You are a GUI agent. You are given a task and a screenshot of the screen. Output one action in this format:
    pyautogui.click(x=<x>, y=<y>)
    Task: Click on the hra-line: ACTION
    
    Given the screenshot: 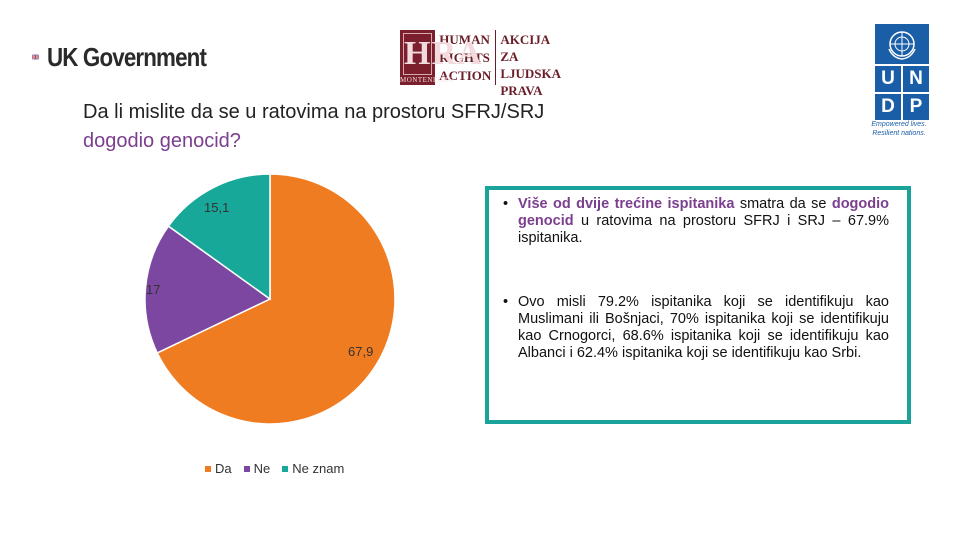 What is the action you would take?
    pyautogui.click(x=465, y=75)
    